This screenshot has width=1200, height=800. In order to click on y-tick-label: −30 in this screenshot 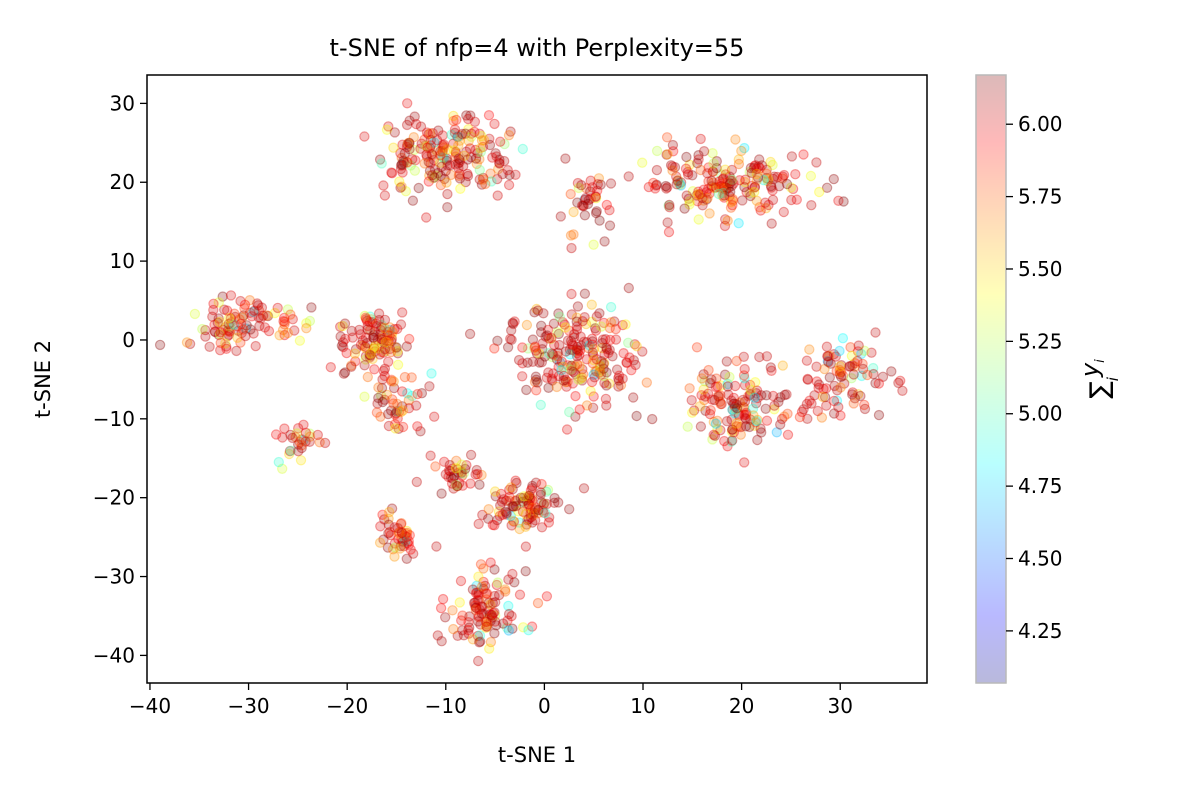, I will do `click(114, 577)`.